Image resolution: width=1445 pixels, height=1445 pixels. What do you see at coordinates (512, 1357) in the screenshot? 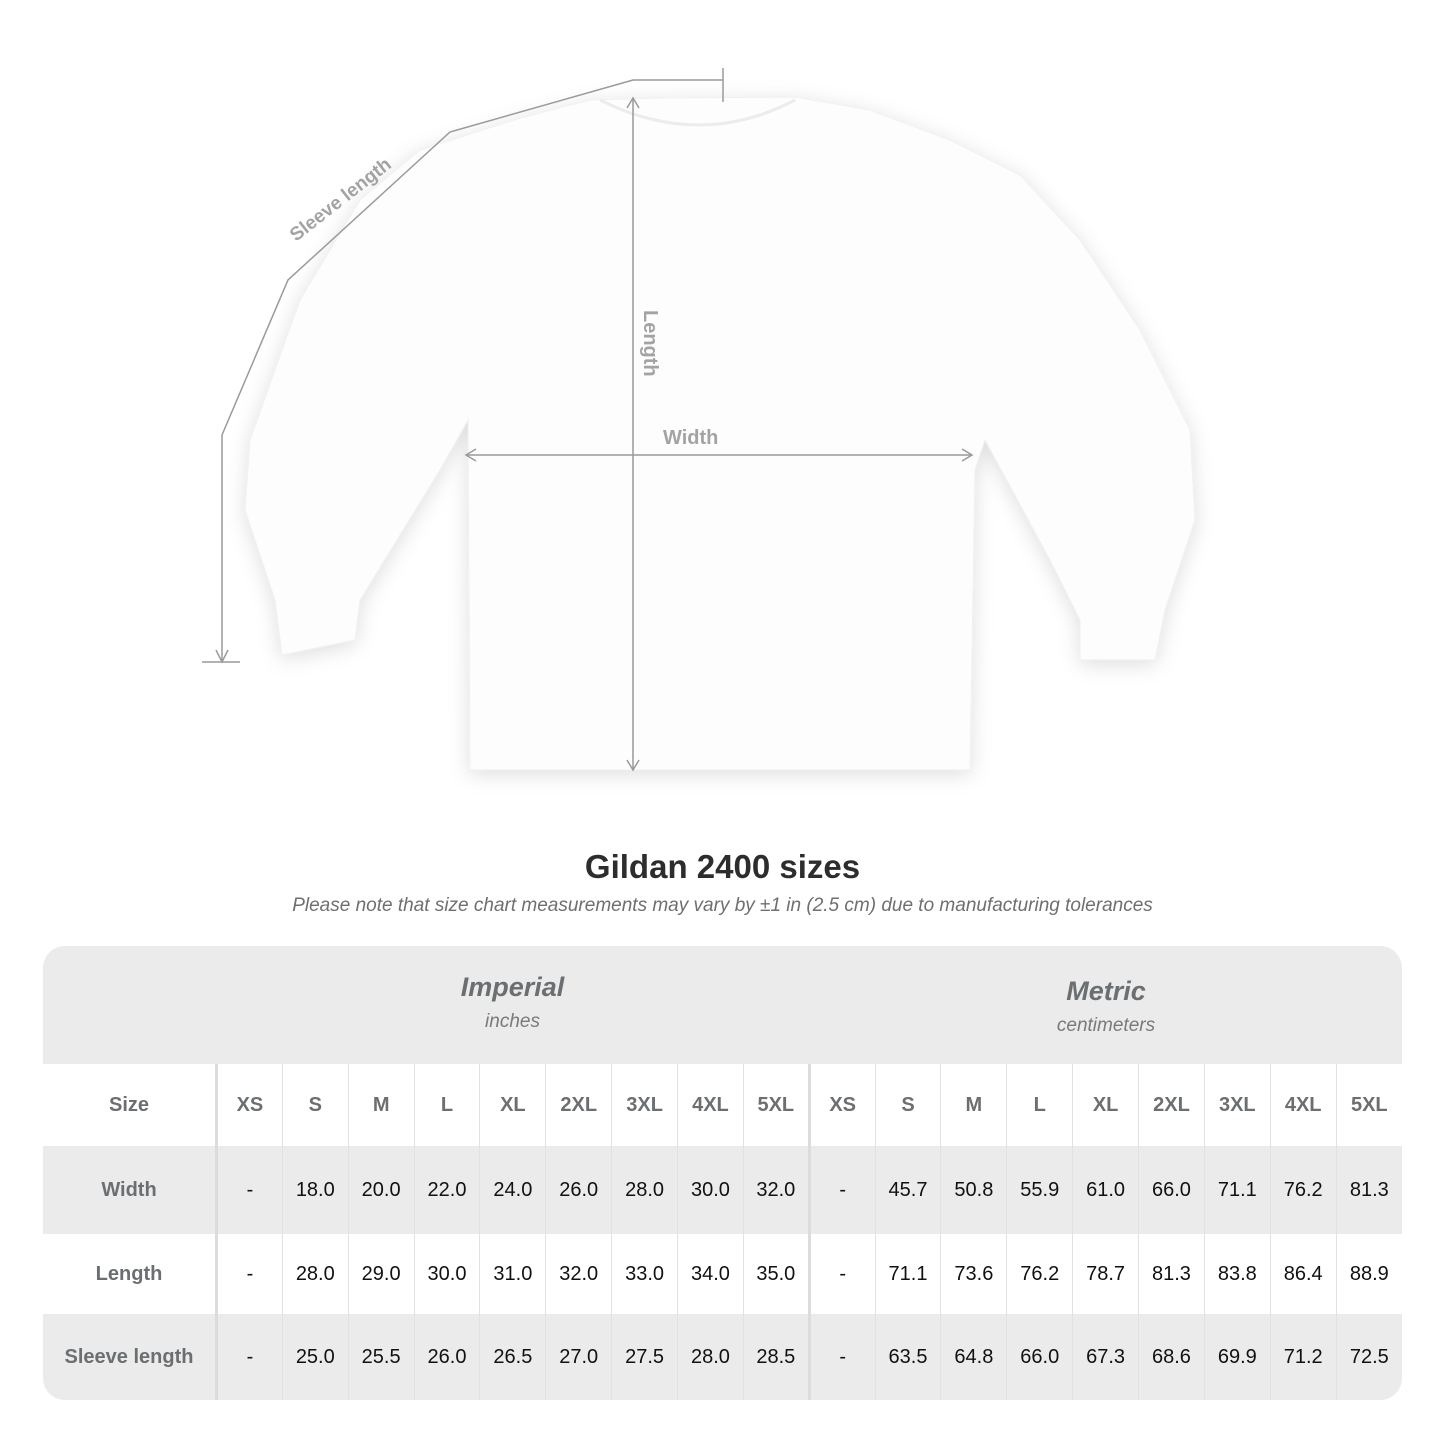
I see `imperial-value: 26.5` at bounding box center [512, 1357].